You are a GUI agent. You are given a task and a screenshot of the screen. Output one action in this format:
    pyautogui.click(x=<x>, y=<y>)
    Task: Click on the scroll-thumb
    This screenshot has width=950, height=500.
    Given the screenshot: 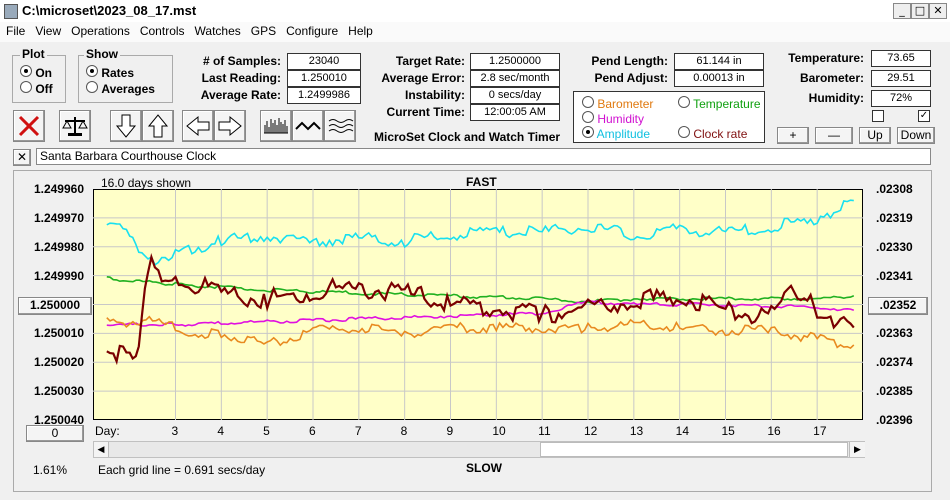 What is the action you would take?
    pyautogui.click(x=694, y=449)
    